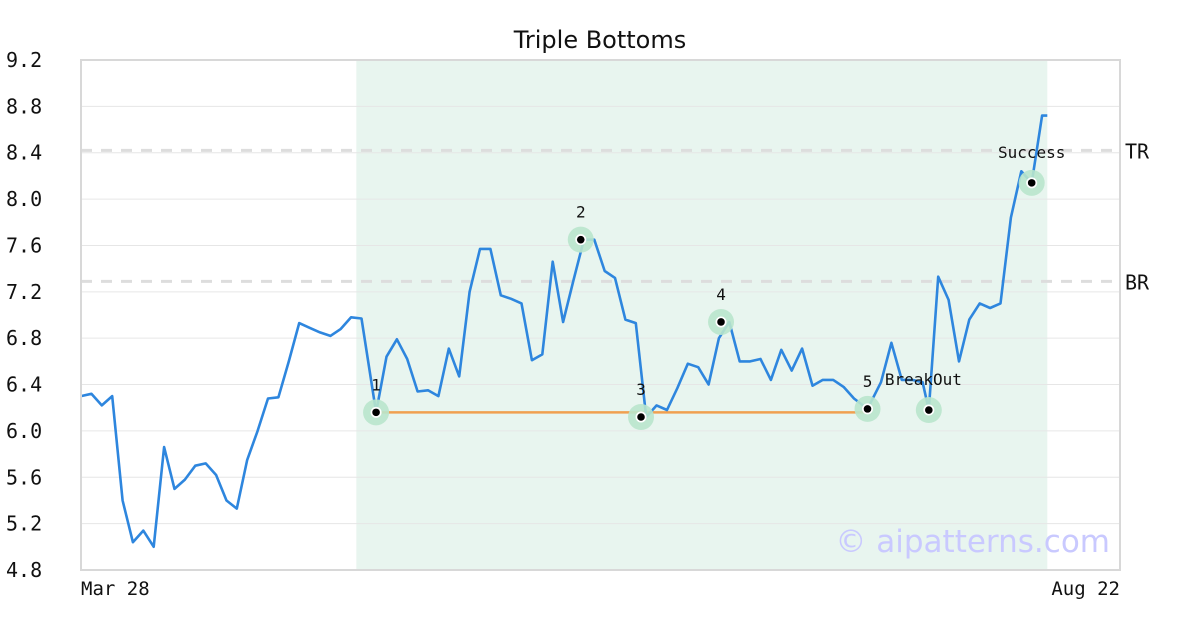 The image size is (1200, 630). What do you see at coordinates (1137, 151) in the screenshot?
I see `level-label-tr: TR` at bounding box center [1137, 151].